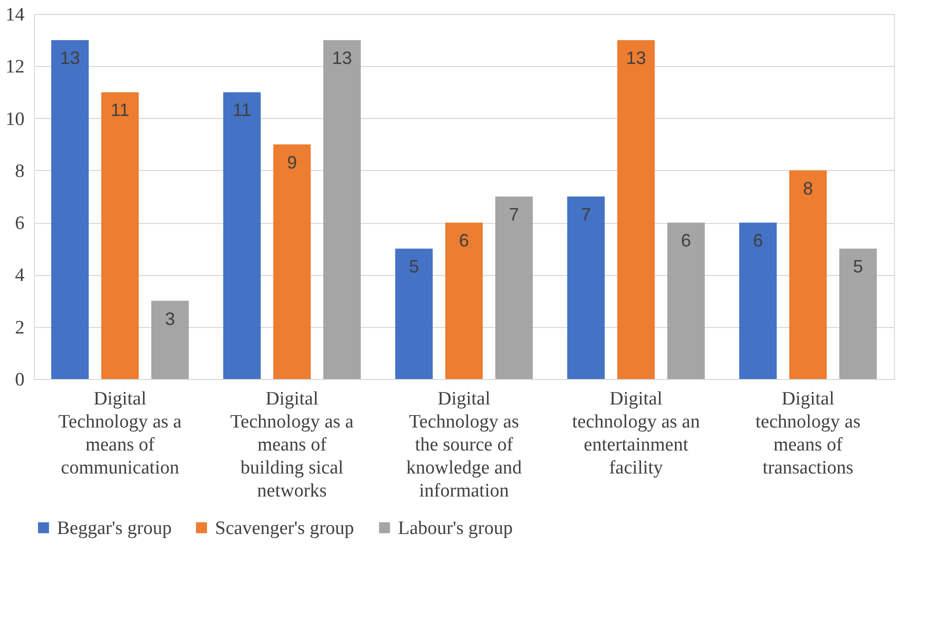 The width and height of the screenshot is (938, 623). I want to click on y-tick-label: 6, so click(19, 223).